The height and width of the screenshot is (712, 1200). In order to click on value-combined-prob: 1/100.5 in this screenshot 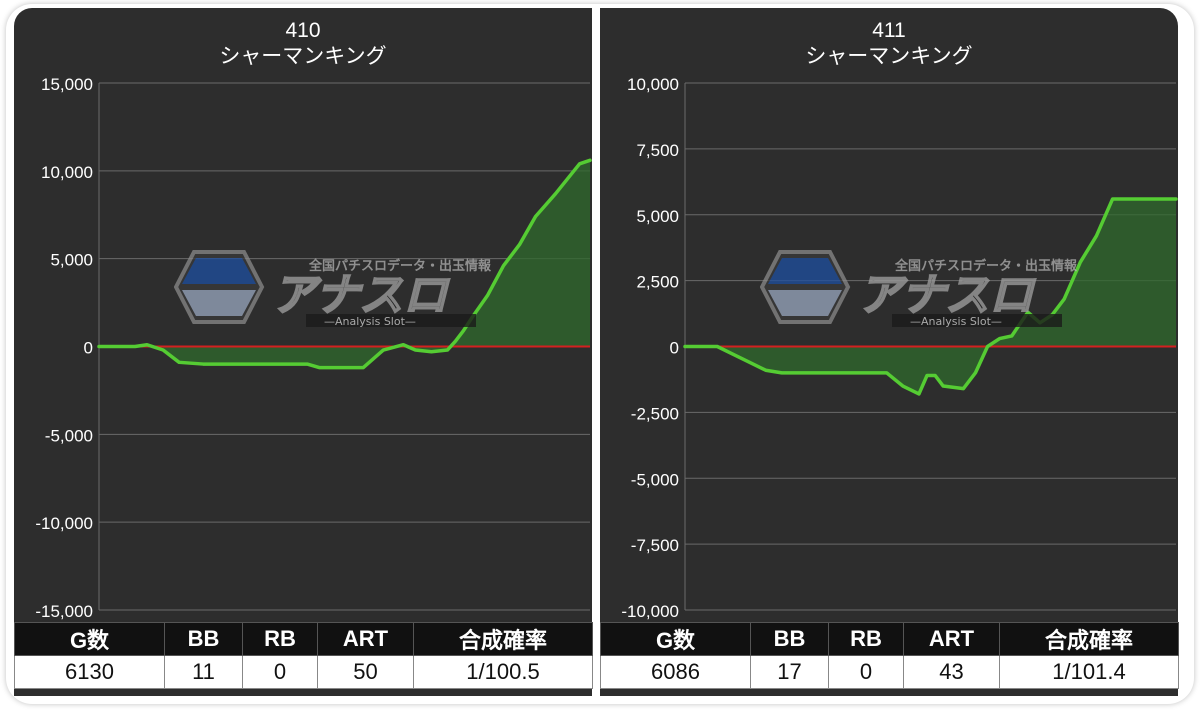, I will do `click(503, 672)`.